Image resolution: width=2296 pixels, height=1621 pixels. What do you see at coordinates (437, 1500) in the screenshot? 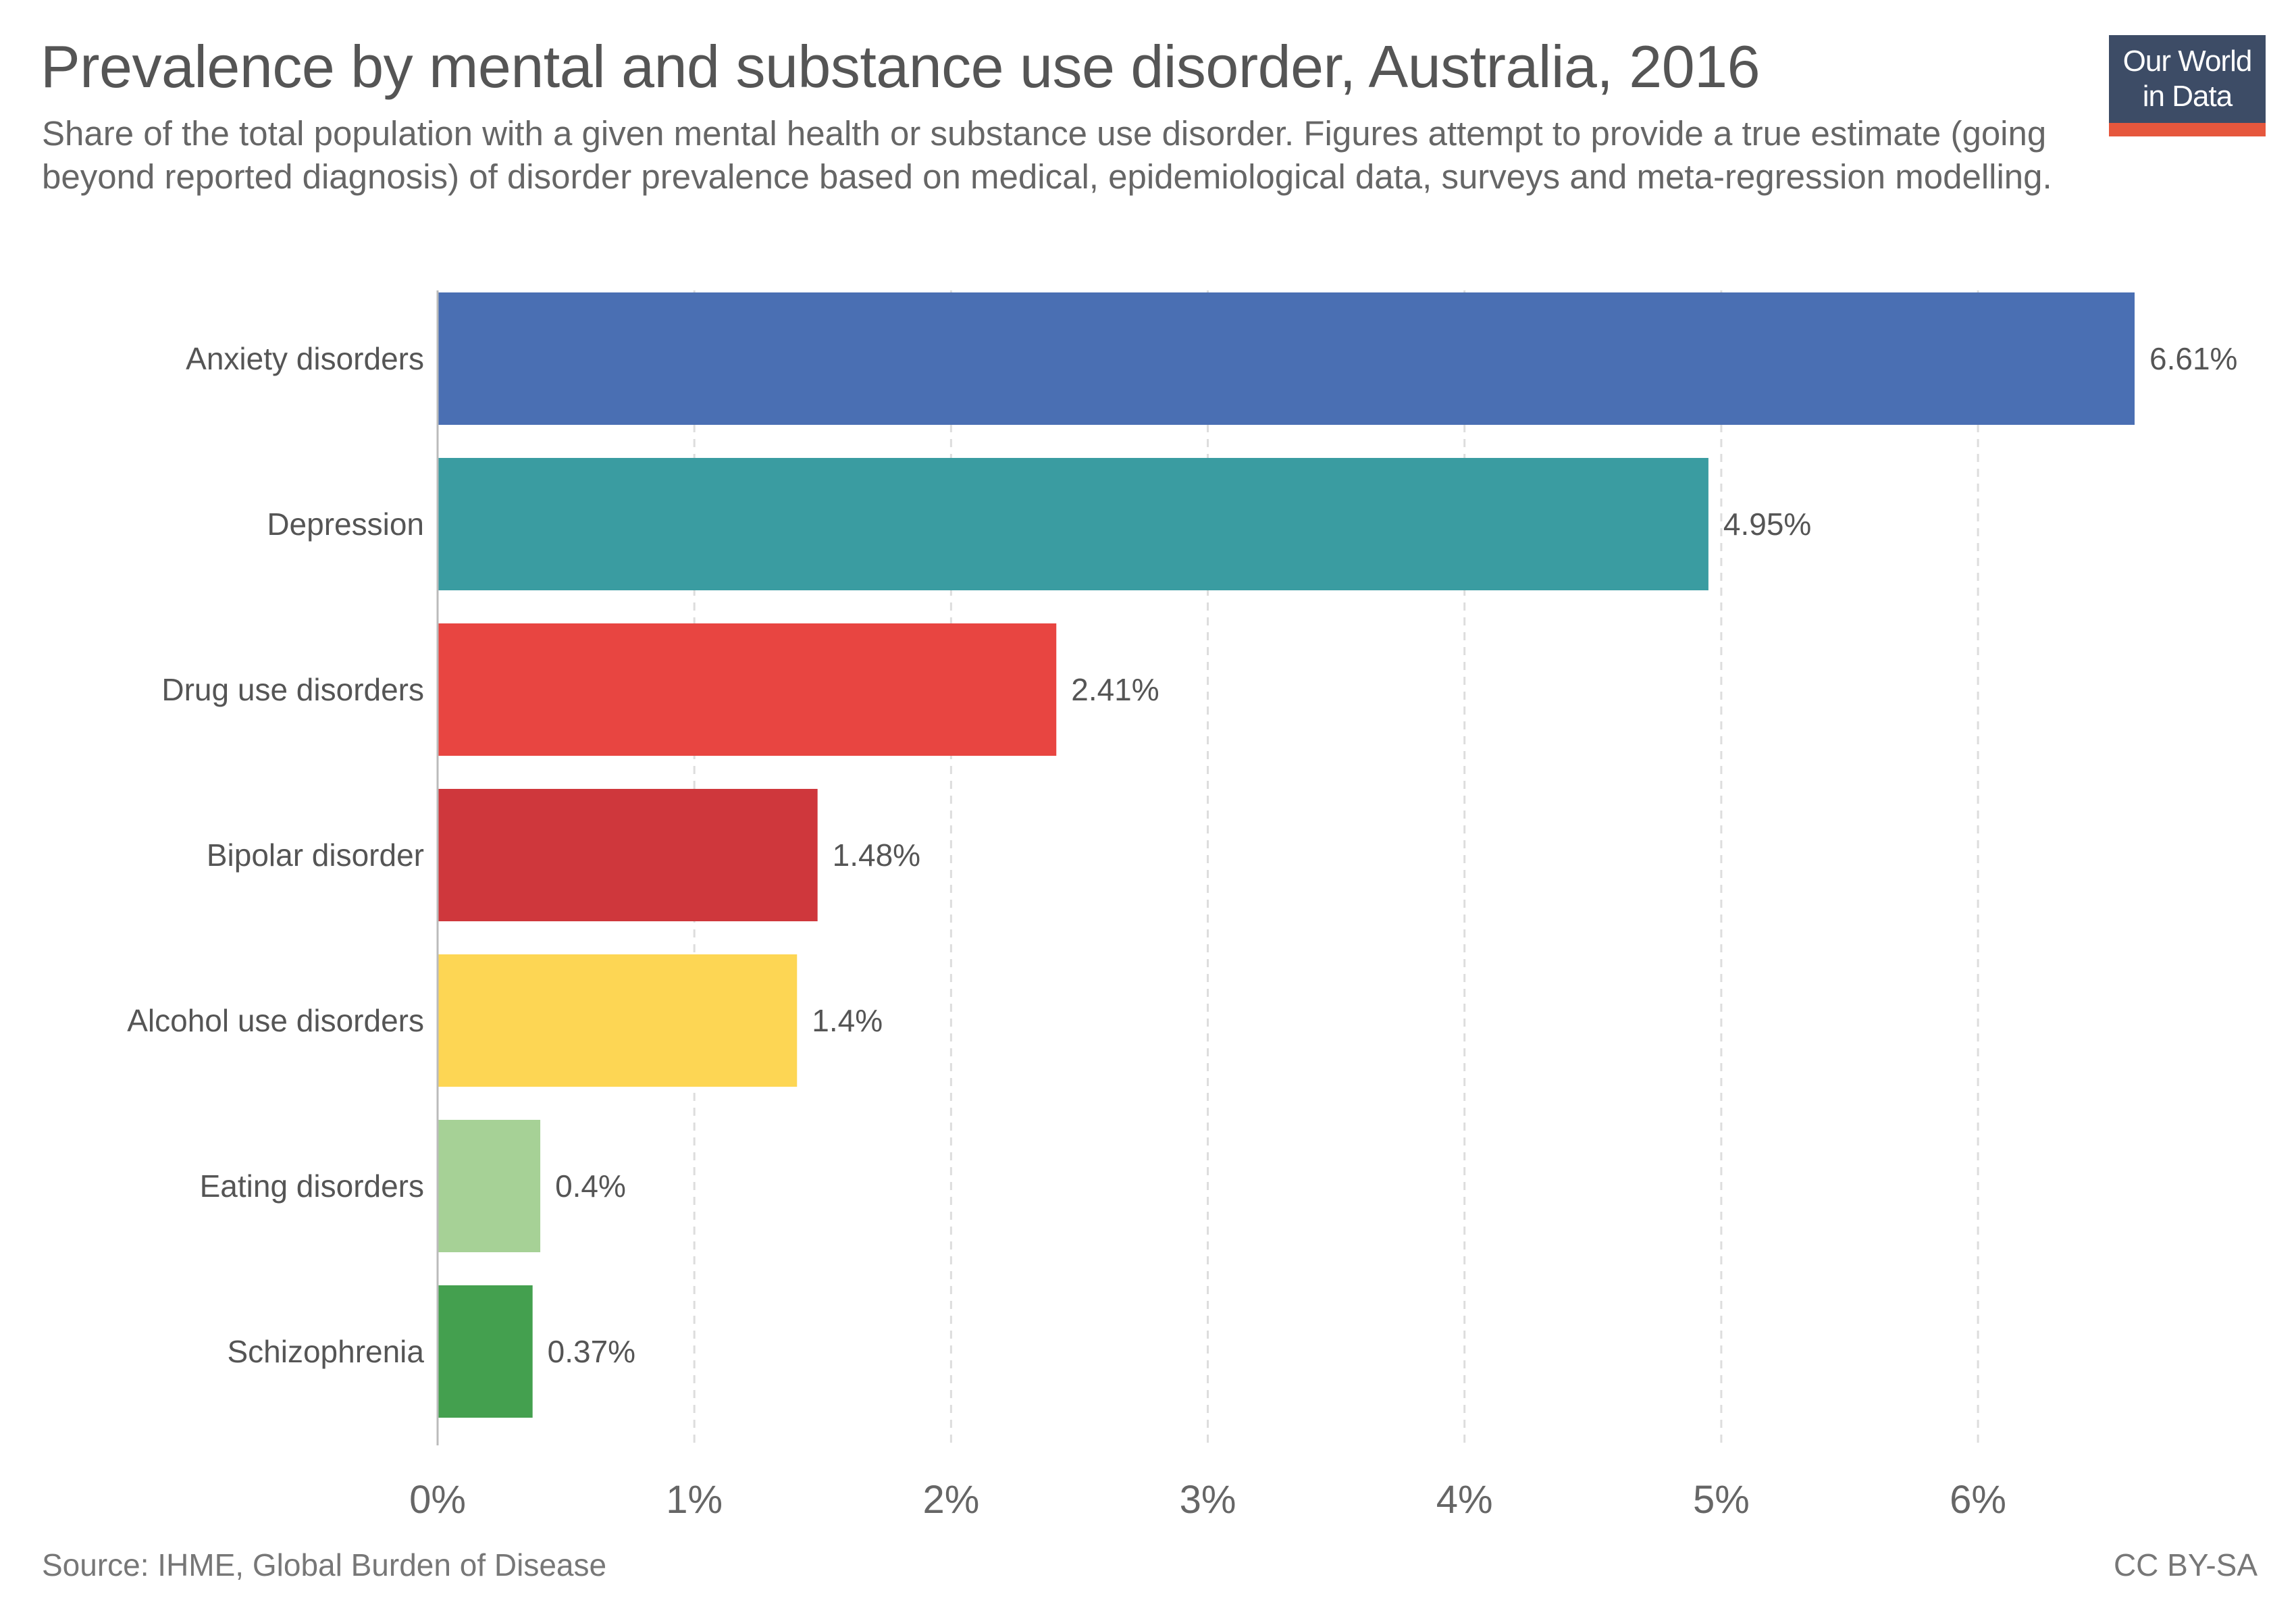
I see `x-tick-label-0: 0%` at bounding box center [437, 1500].